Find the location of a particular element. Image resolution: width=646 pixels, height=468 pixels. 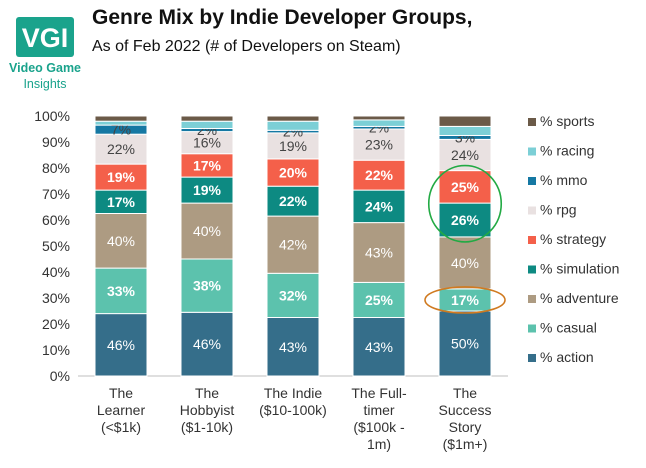

x-category-label: Hobbyist is located at coordinates (207, 410).